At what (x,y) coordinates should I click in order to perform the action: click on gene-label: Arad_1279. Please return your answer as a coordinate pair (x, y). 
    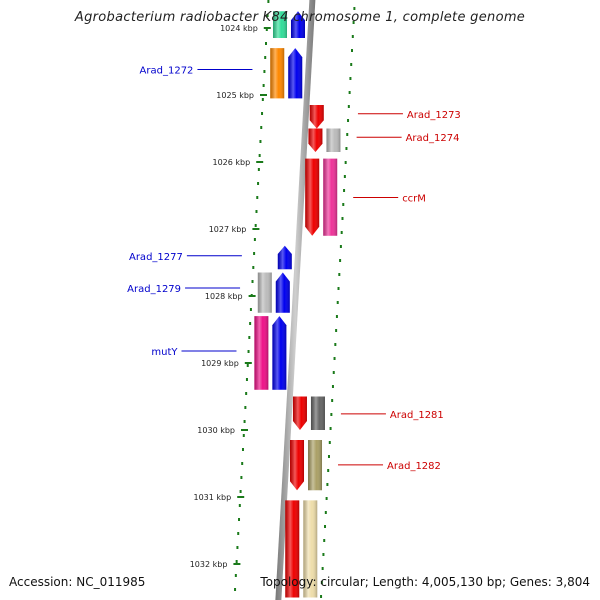
    Looking at the image, I should click on (154, 289).